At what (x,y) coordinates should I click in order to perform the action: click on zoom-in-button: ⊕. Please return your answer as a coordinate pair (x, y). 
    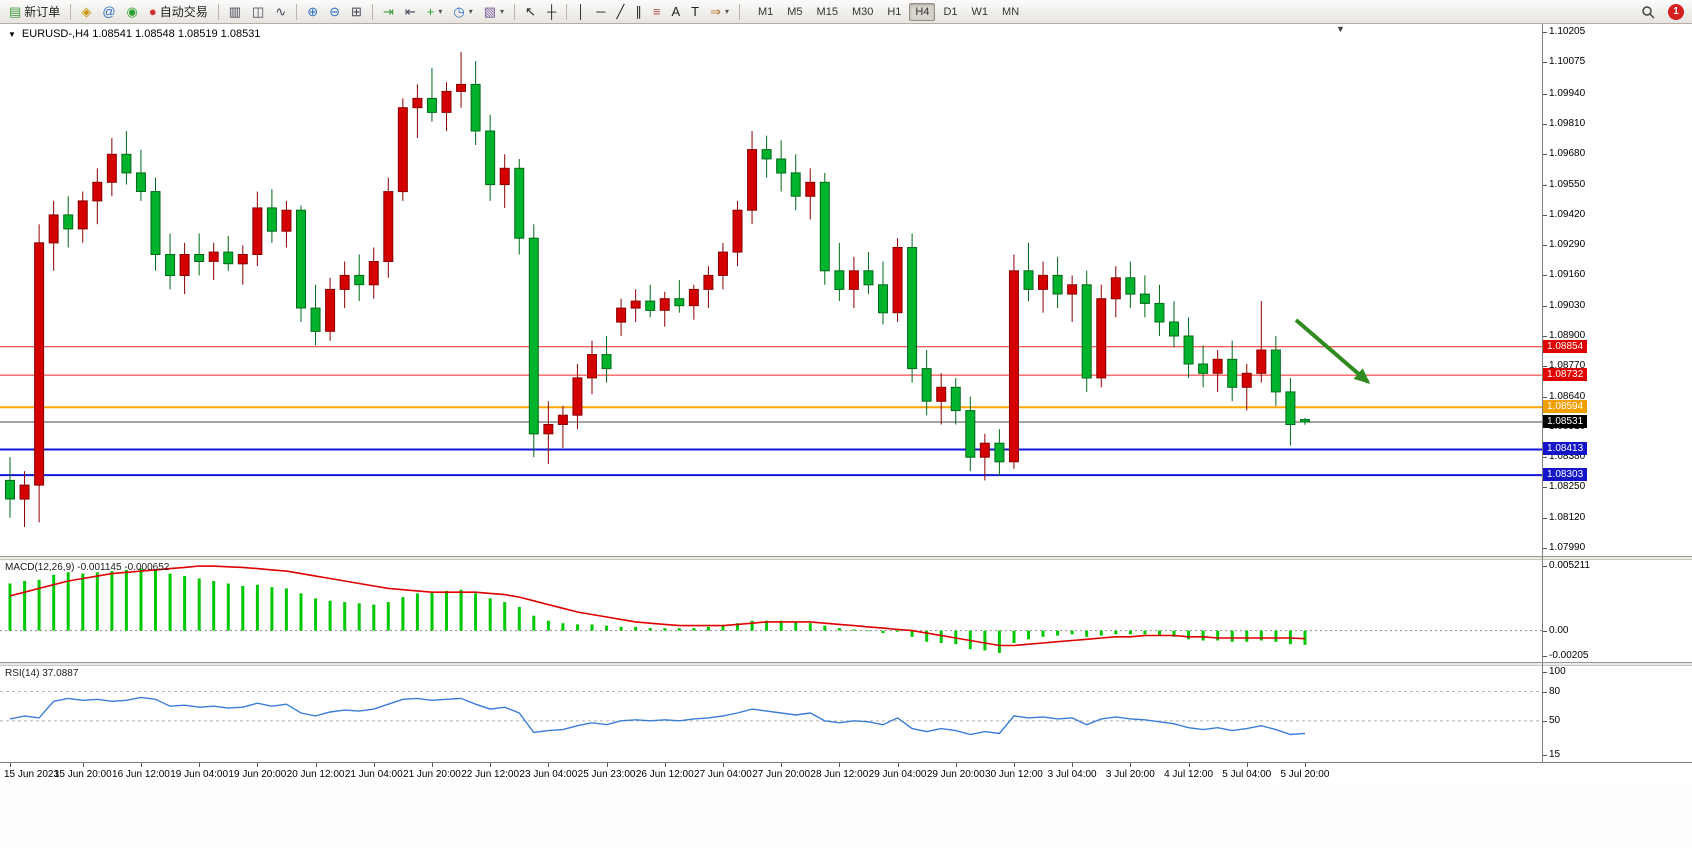
    Looking at the image, I should click on (312, 12).